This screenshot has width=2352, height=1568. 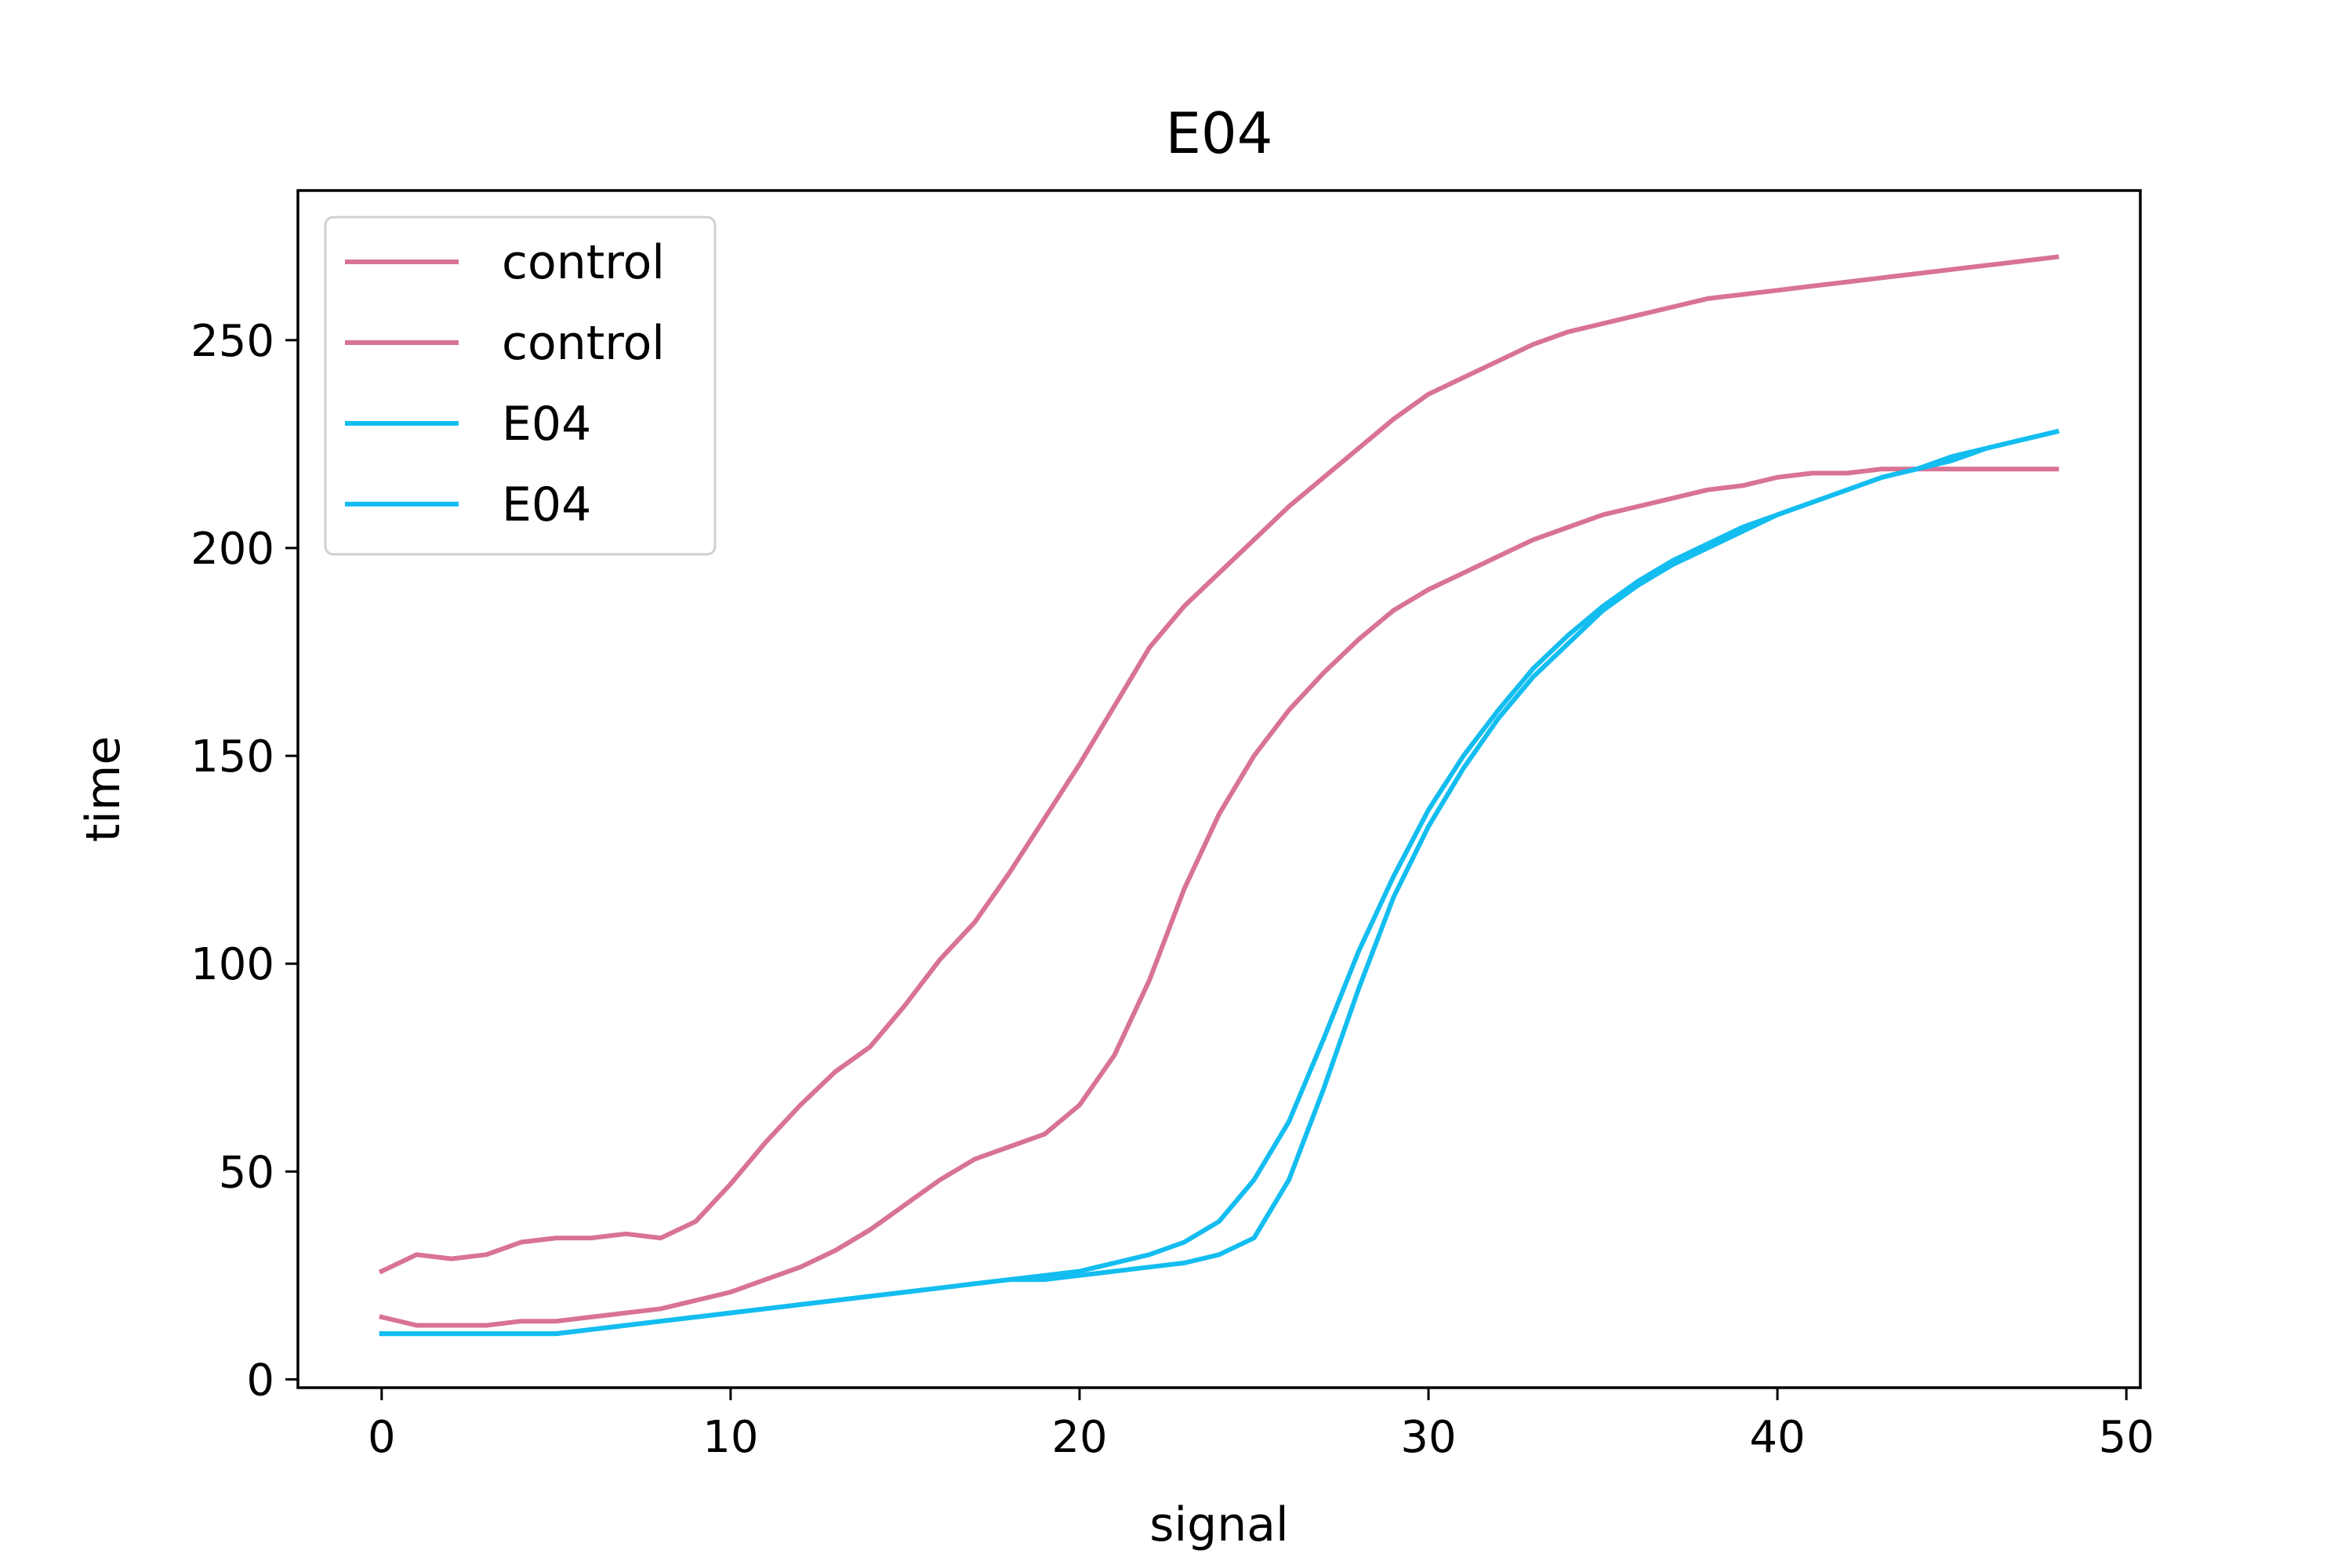 What do you see at coordinates (260, 1380) in the screenshot?
I see `y-tick-label: 0` at bounding box center [260, 1380].